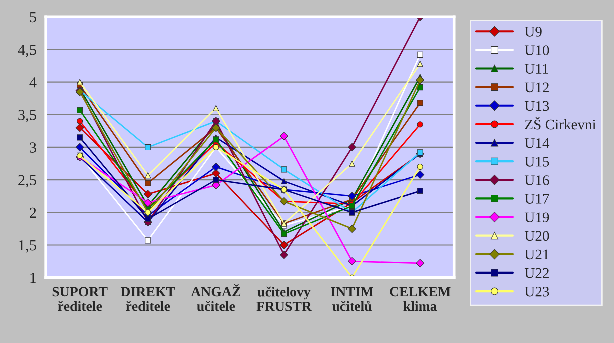  Describe the element at coordinates (537, 143) in the screenshot. I see `legend-label: U14` at that location.